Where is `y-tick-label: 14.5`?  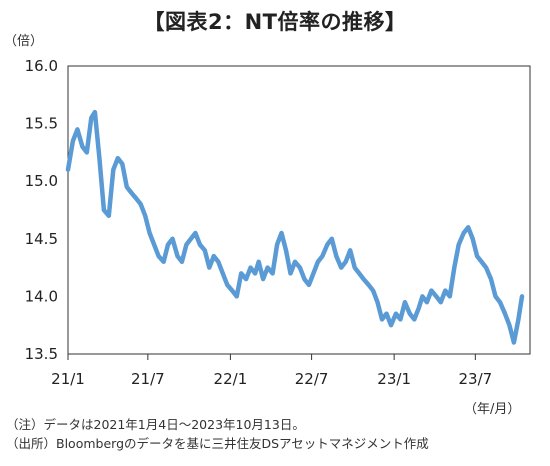
y-tick-label: 14.5 is located at coordinates (41, 239).